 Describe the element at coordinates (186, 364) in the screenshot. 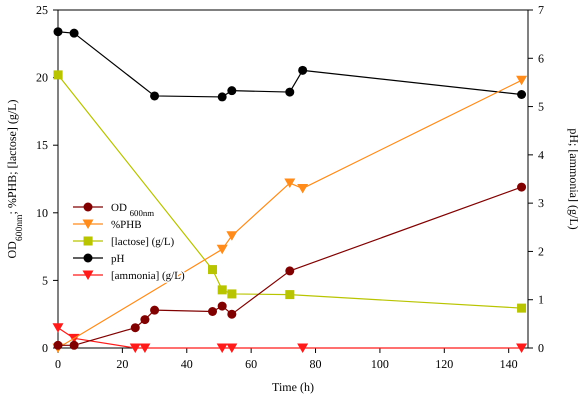

I see `x-tick-label: 40` at that location.